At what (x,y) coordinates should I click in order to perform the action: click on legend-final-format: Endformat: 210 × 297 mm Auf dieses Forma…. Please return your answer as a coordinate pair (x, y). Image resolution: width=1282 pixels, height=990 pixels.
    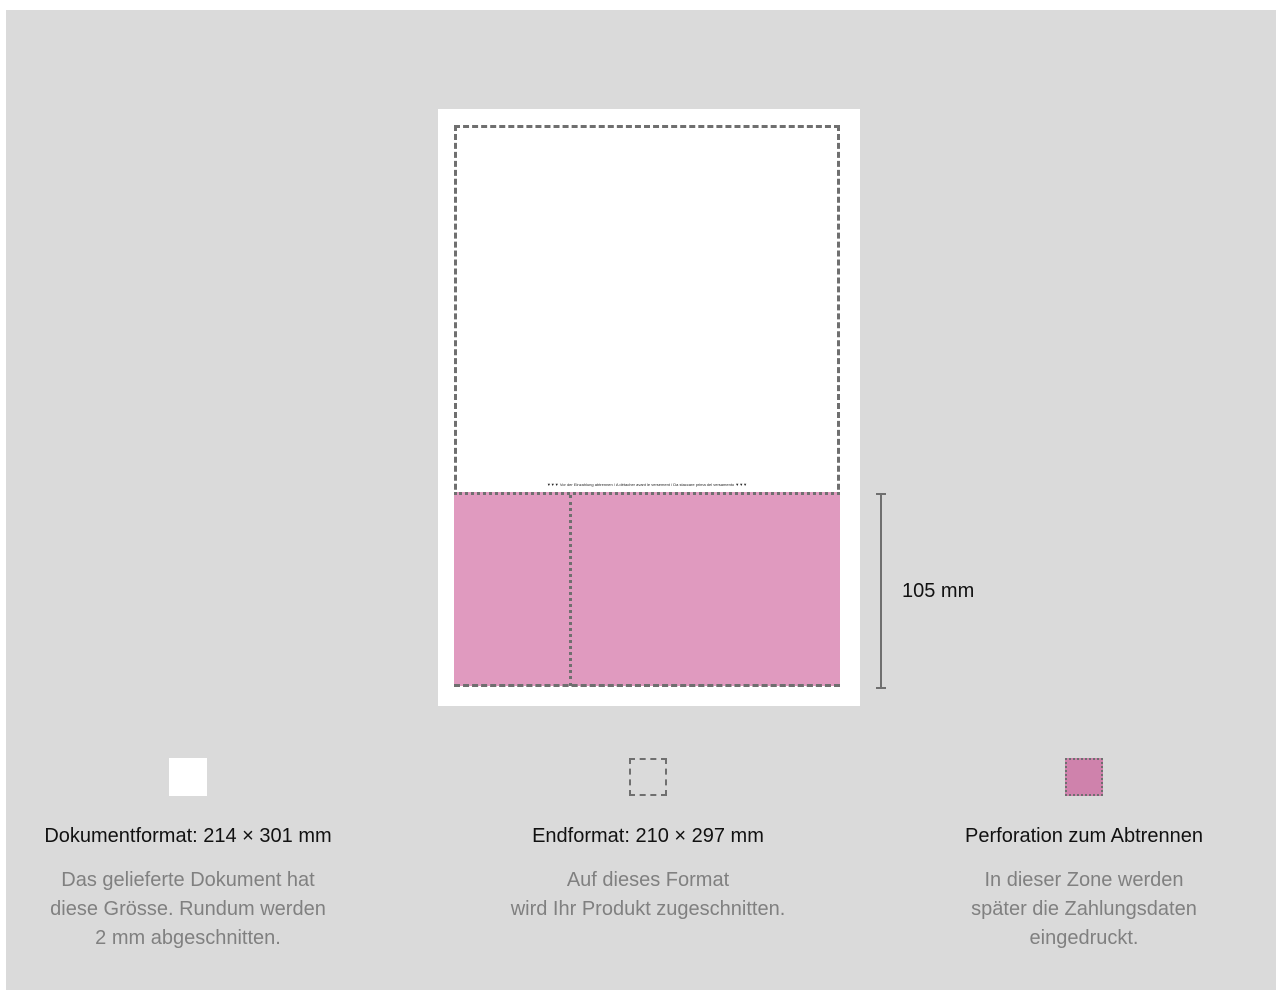
    Looking at the image, I should click on (648, 841).